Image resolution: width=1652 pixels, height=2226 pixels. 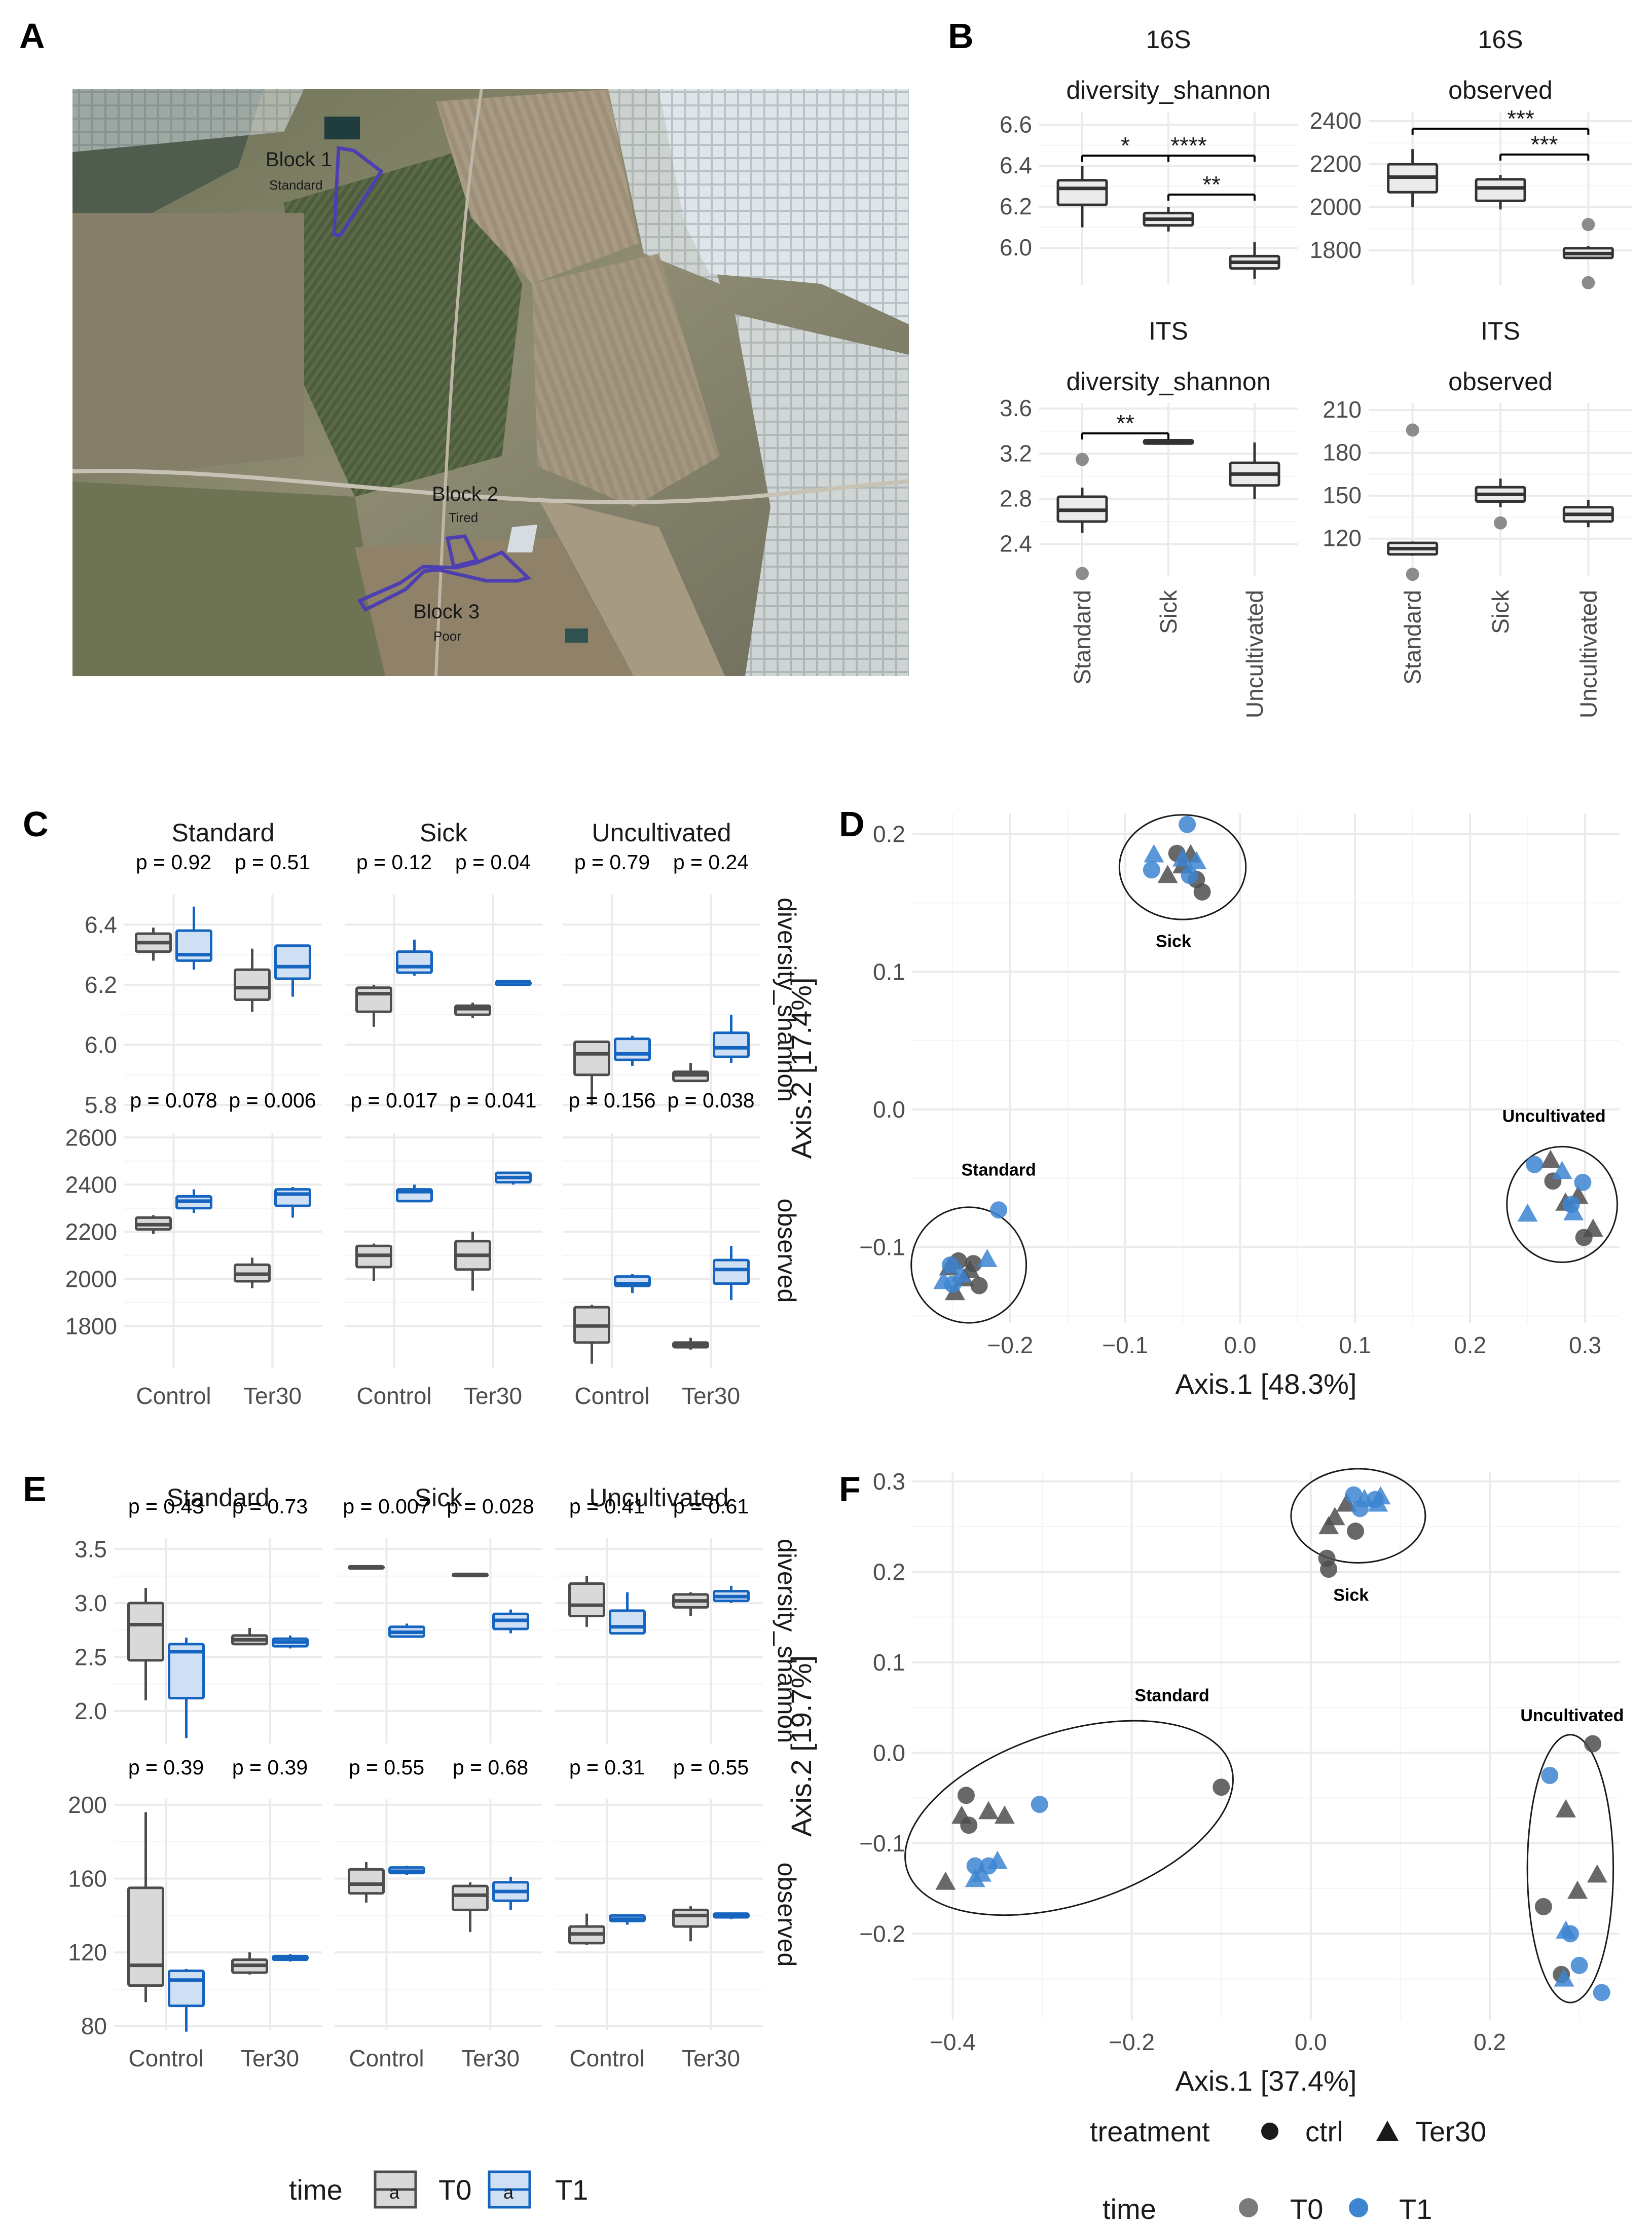 What do you see at coordinates (91, 1711) in the screenshot?
I see `y-tick-label: 2.0` at bounding box center [91, 1711].